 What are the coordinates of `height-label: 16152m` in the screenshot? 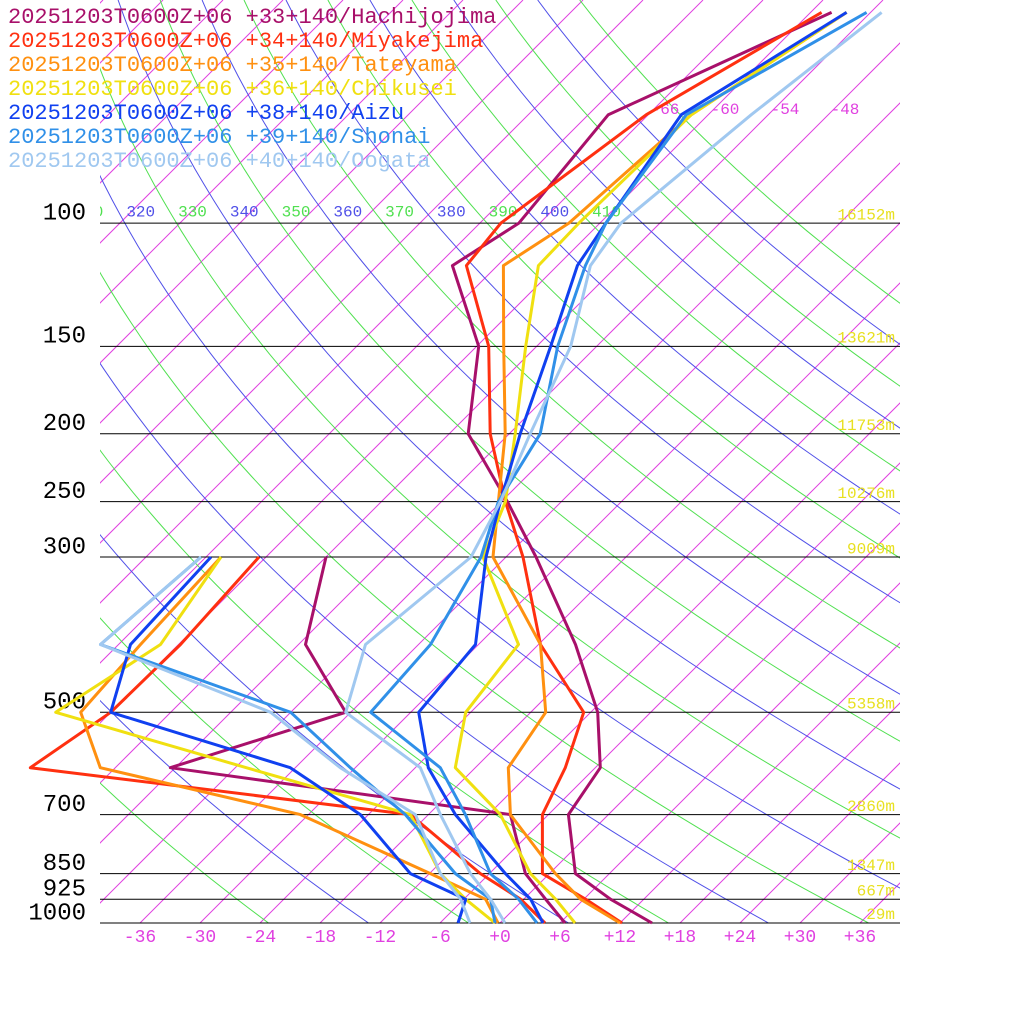 It's located at (866, 215).